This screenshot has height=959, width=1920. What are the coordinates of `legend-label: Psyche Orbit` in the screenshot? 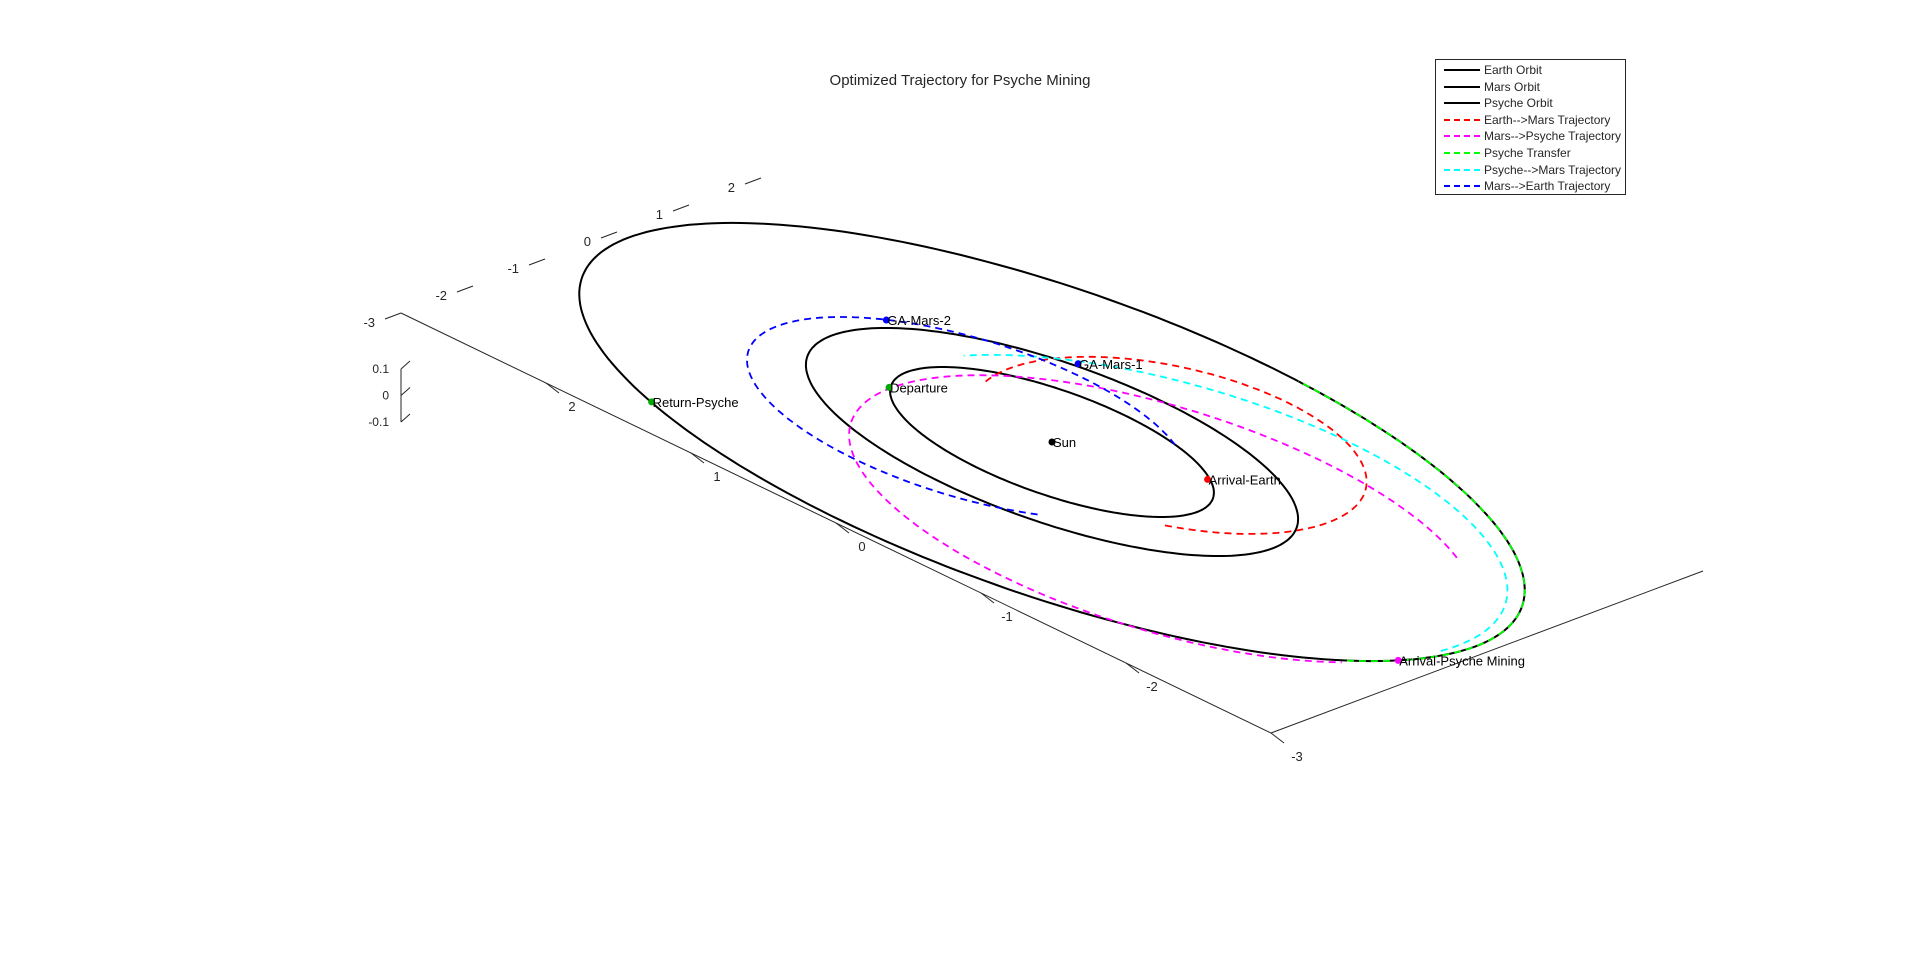 It's located at (1518, 103).